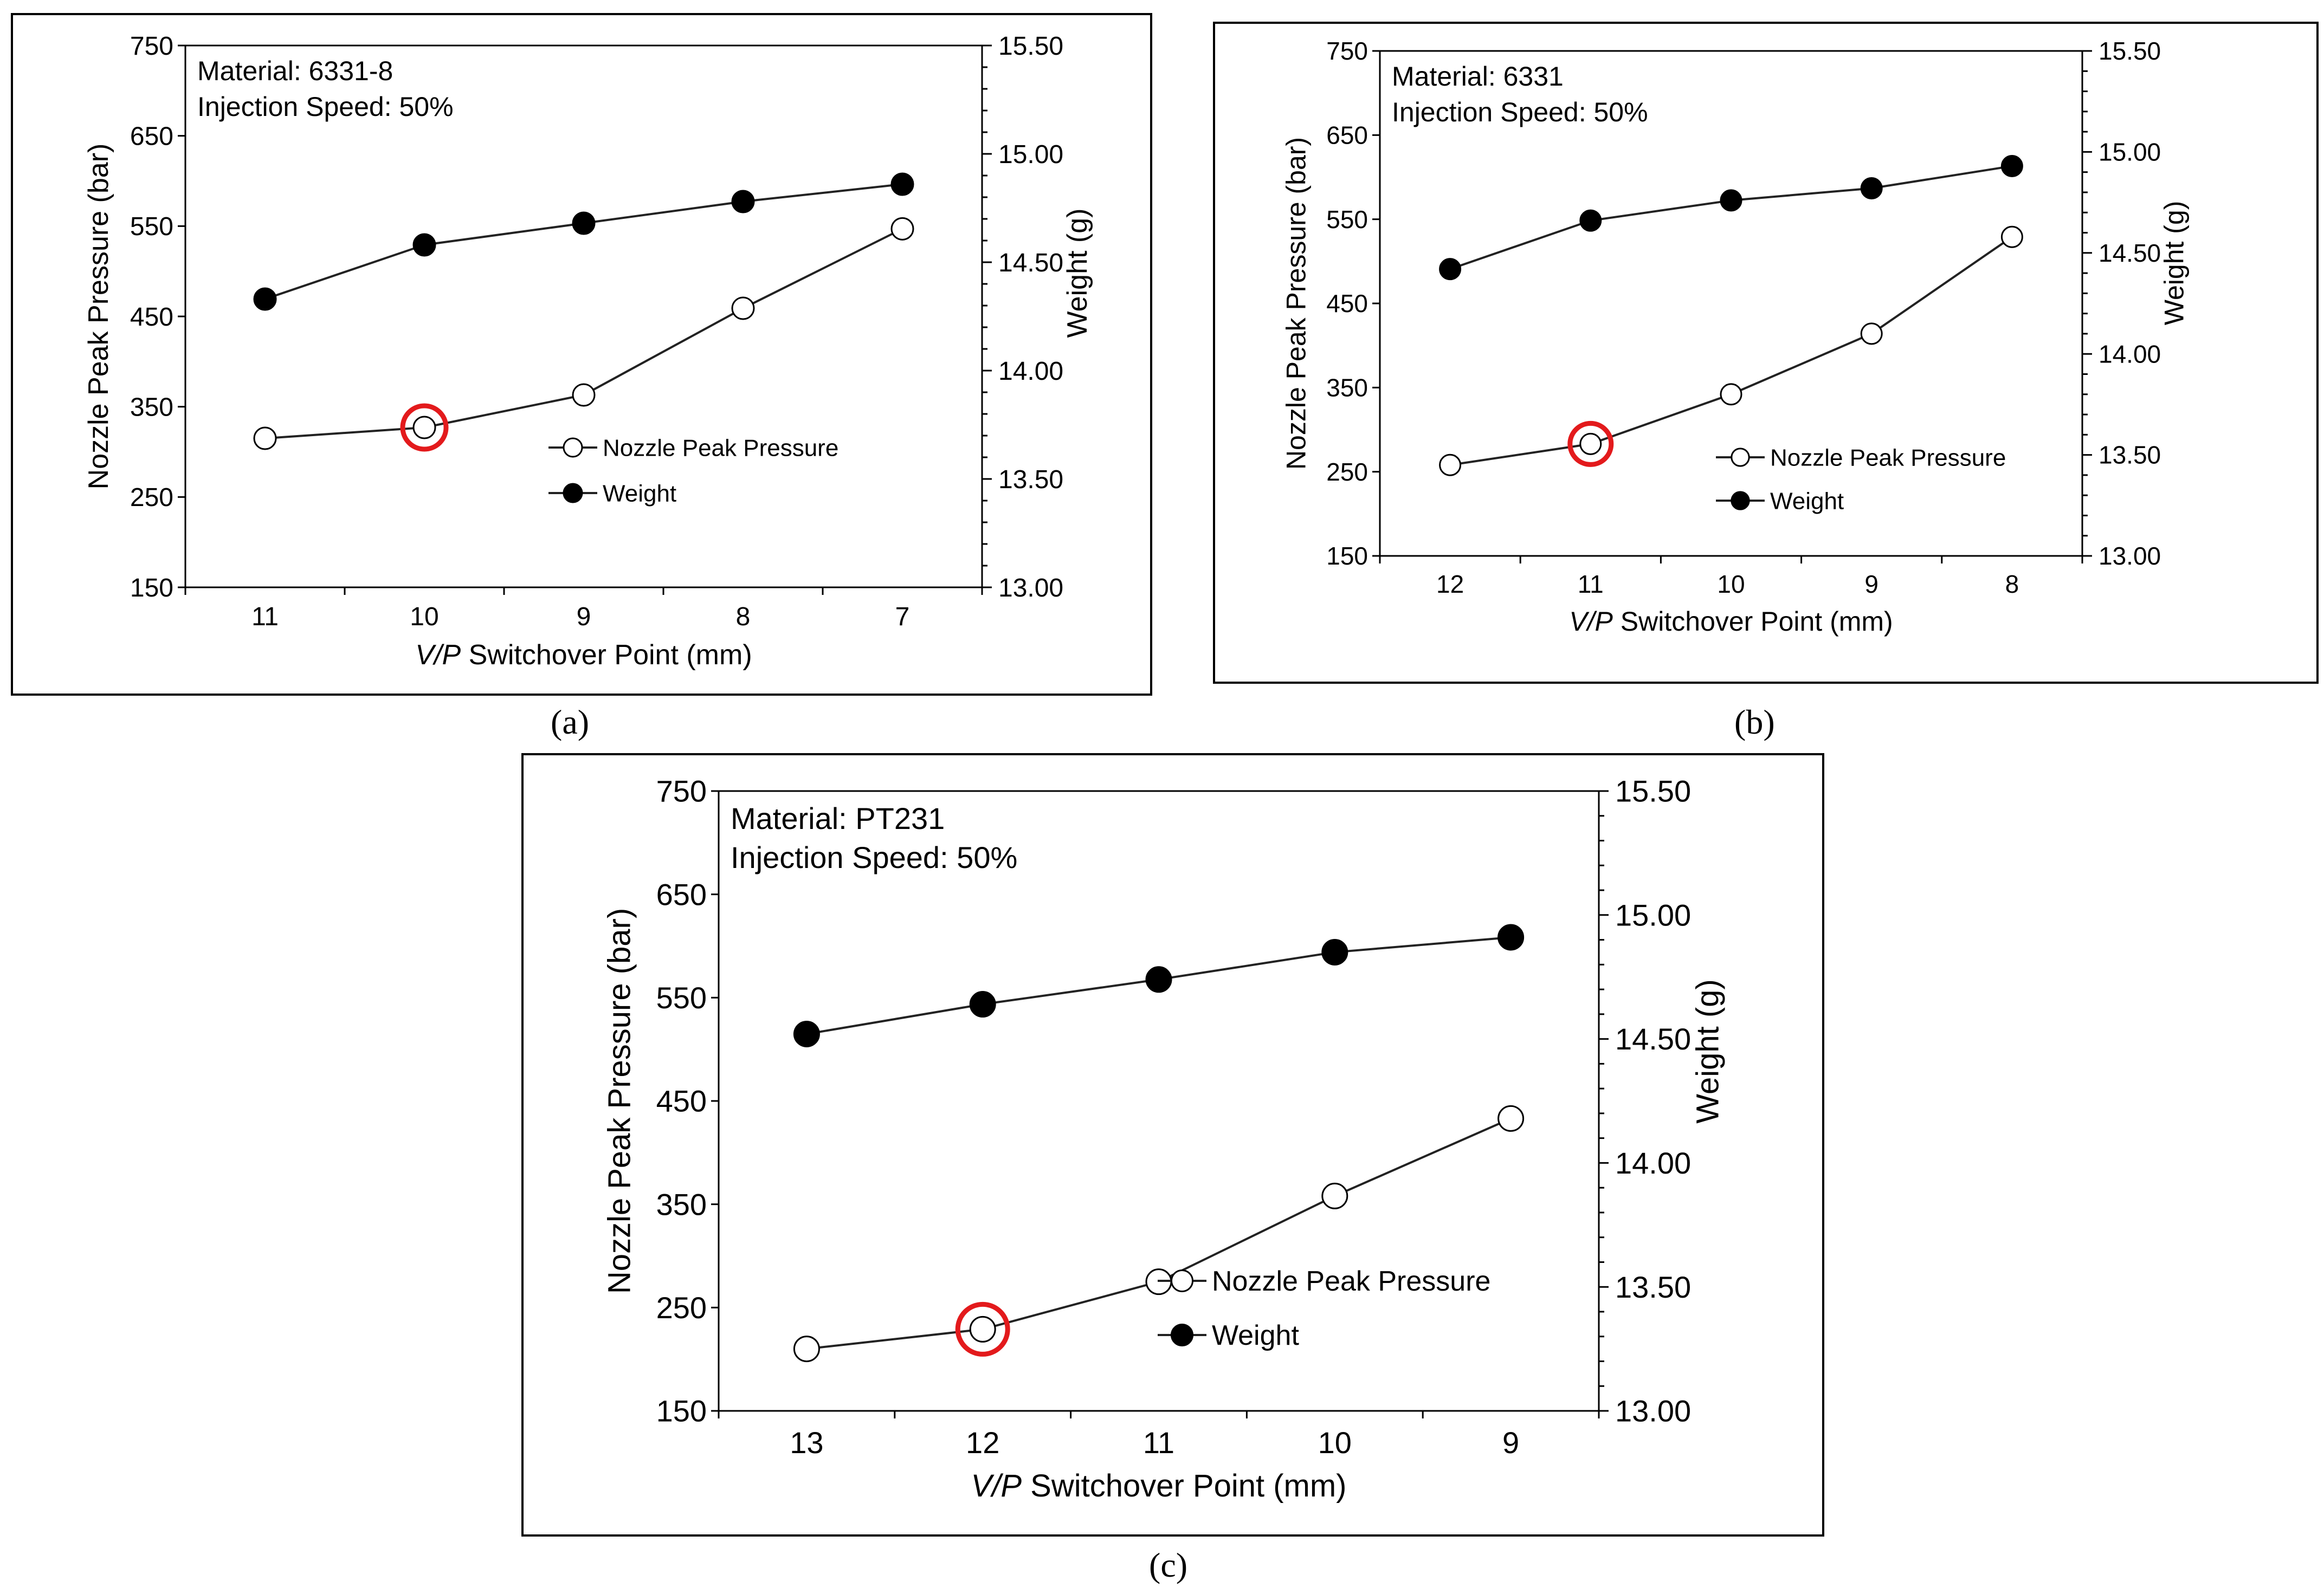 This screenshot has width=2324, height=1594. I want to click on left-tick-label: 350, so click(681, 1204).